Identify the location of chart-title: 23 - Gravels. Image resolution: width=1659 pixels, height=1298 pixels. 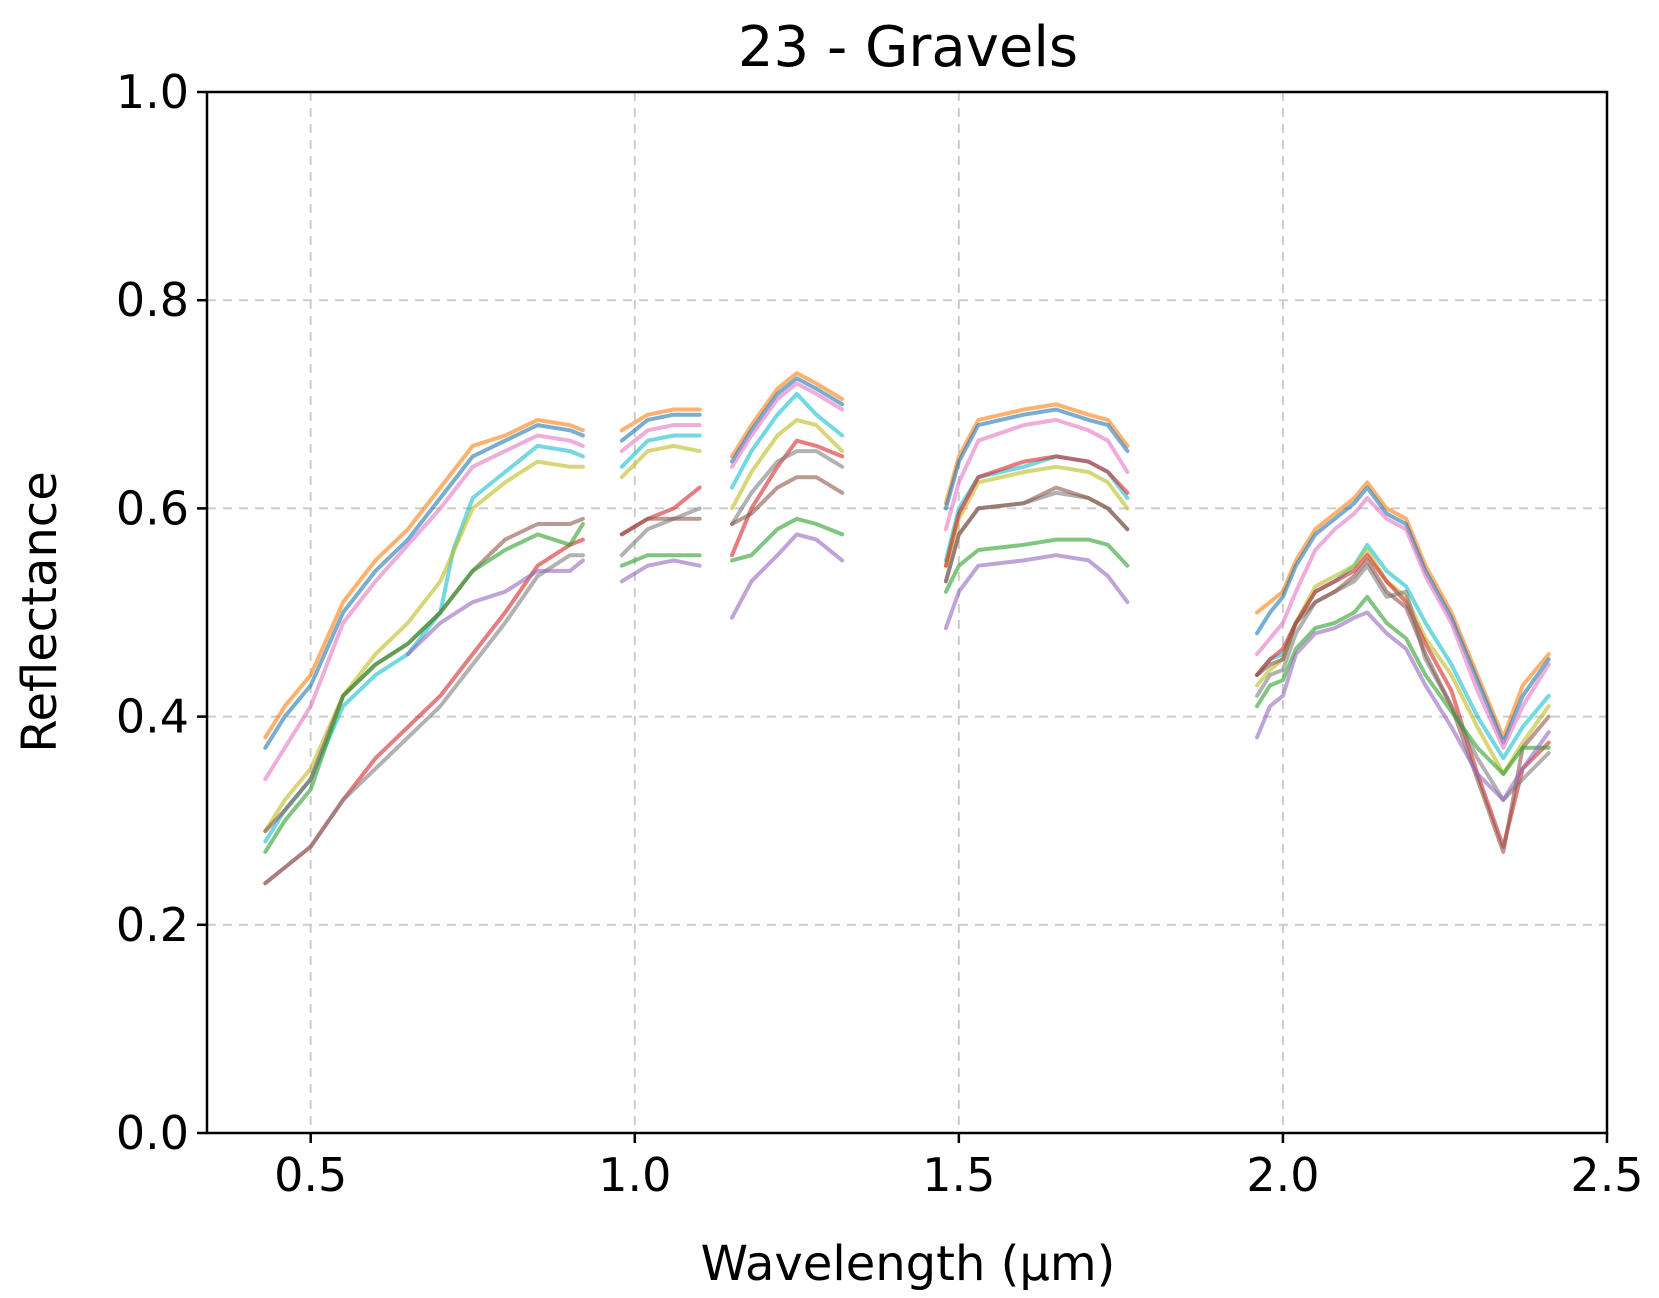
(908, 47).